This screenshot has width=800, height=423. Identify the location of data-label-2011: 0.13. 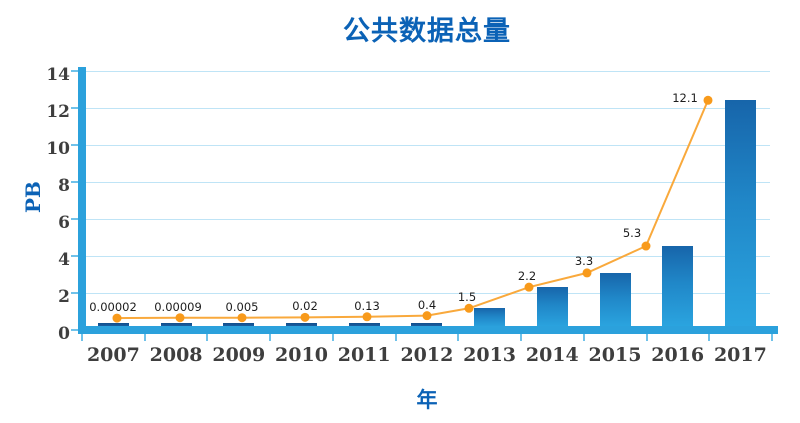
(367, 305).